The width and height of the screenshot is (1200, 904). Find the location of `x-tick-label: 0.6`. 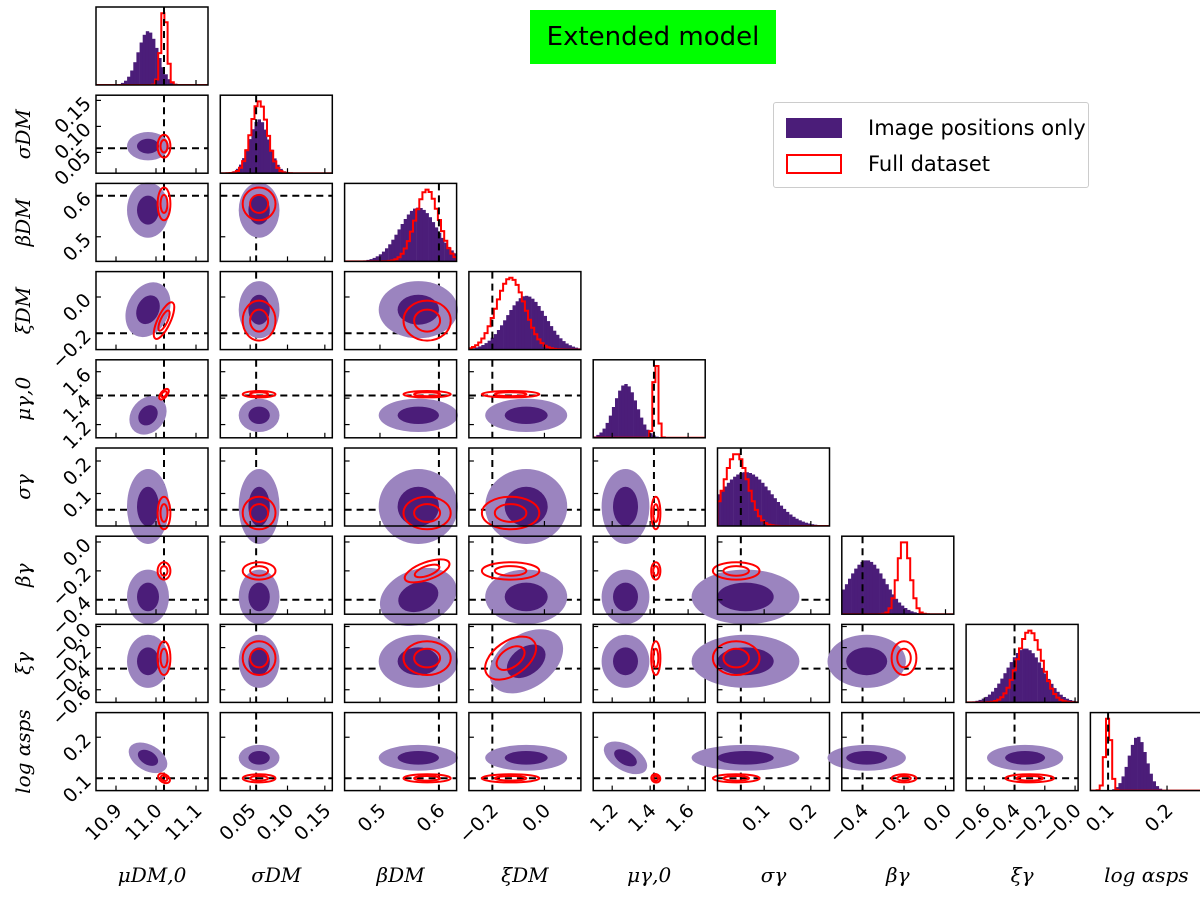

x-tick-label: 0.6 is located at coordinates (431, 818).